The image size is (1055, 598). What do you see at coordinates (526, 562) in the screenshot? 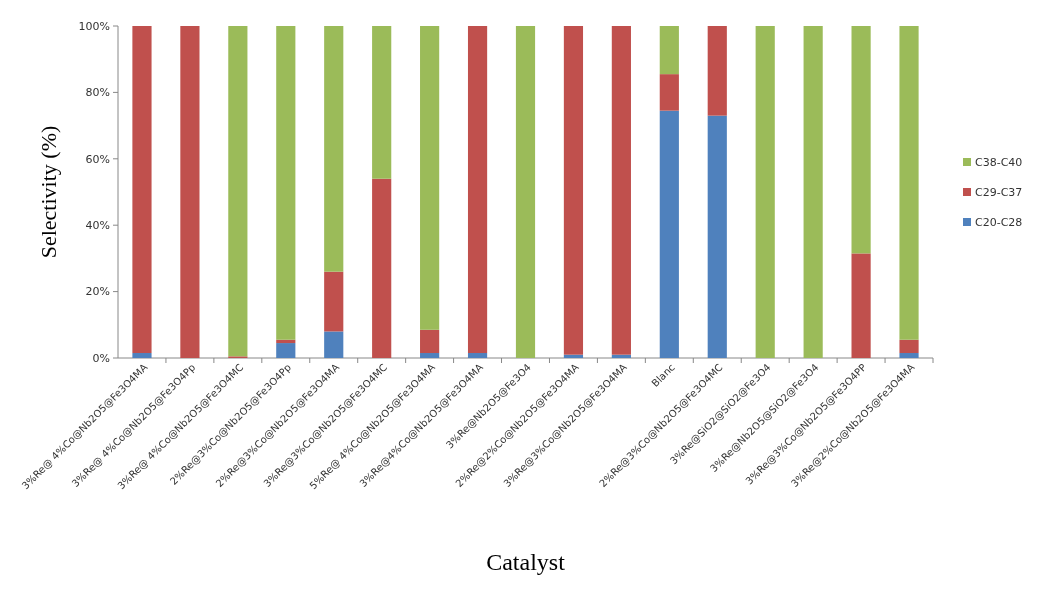
I see `x-axis-title: Catalyst` at bounding box center [526, 562].